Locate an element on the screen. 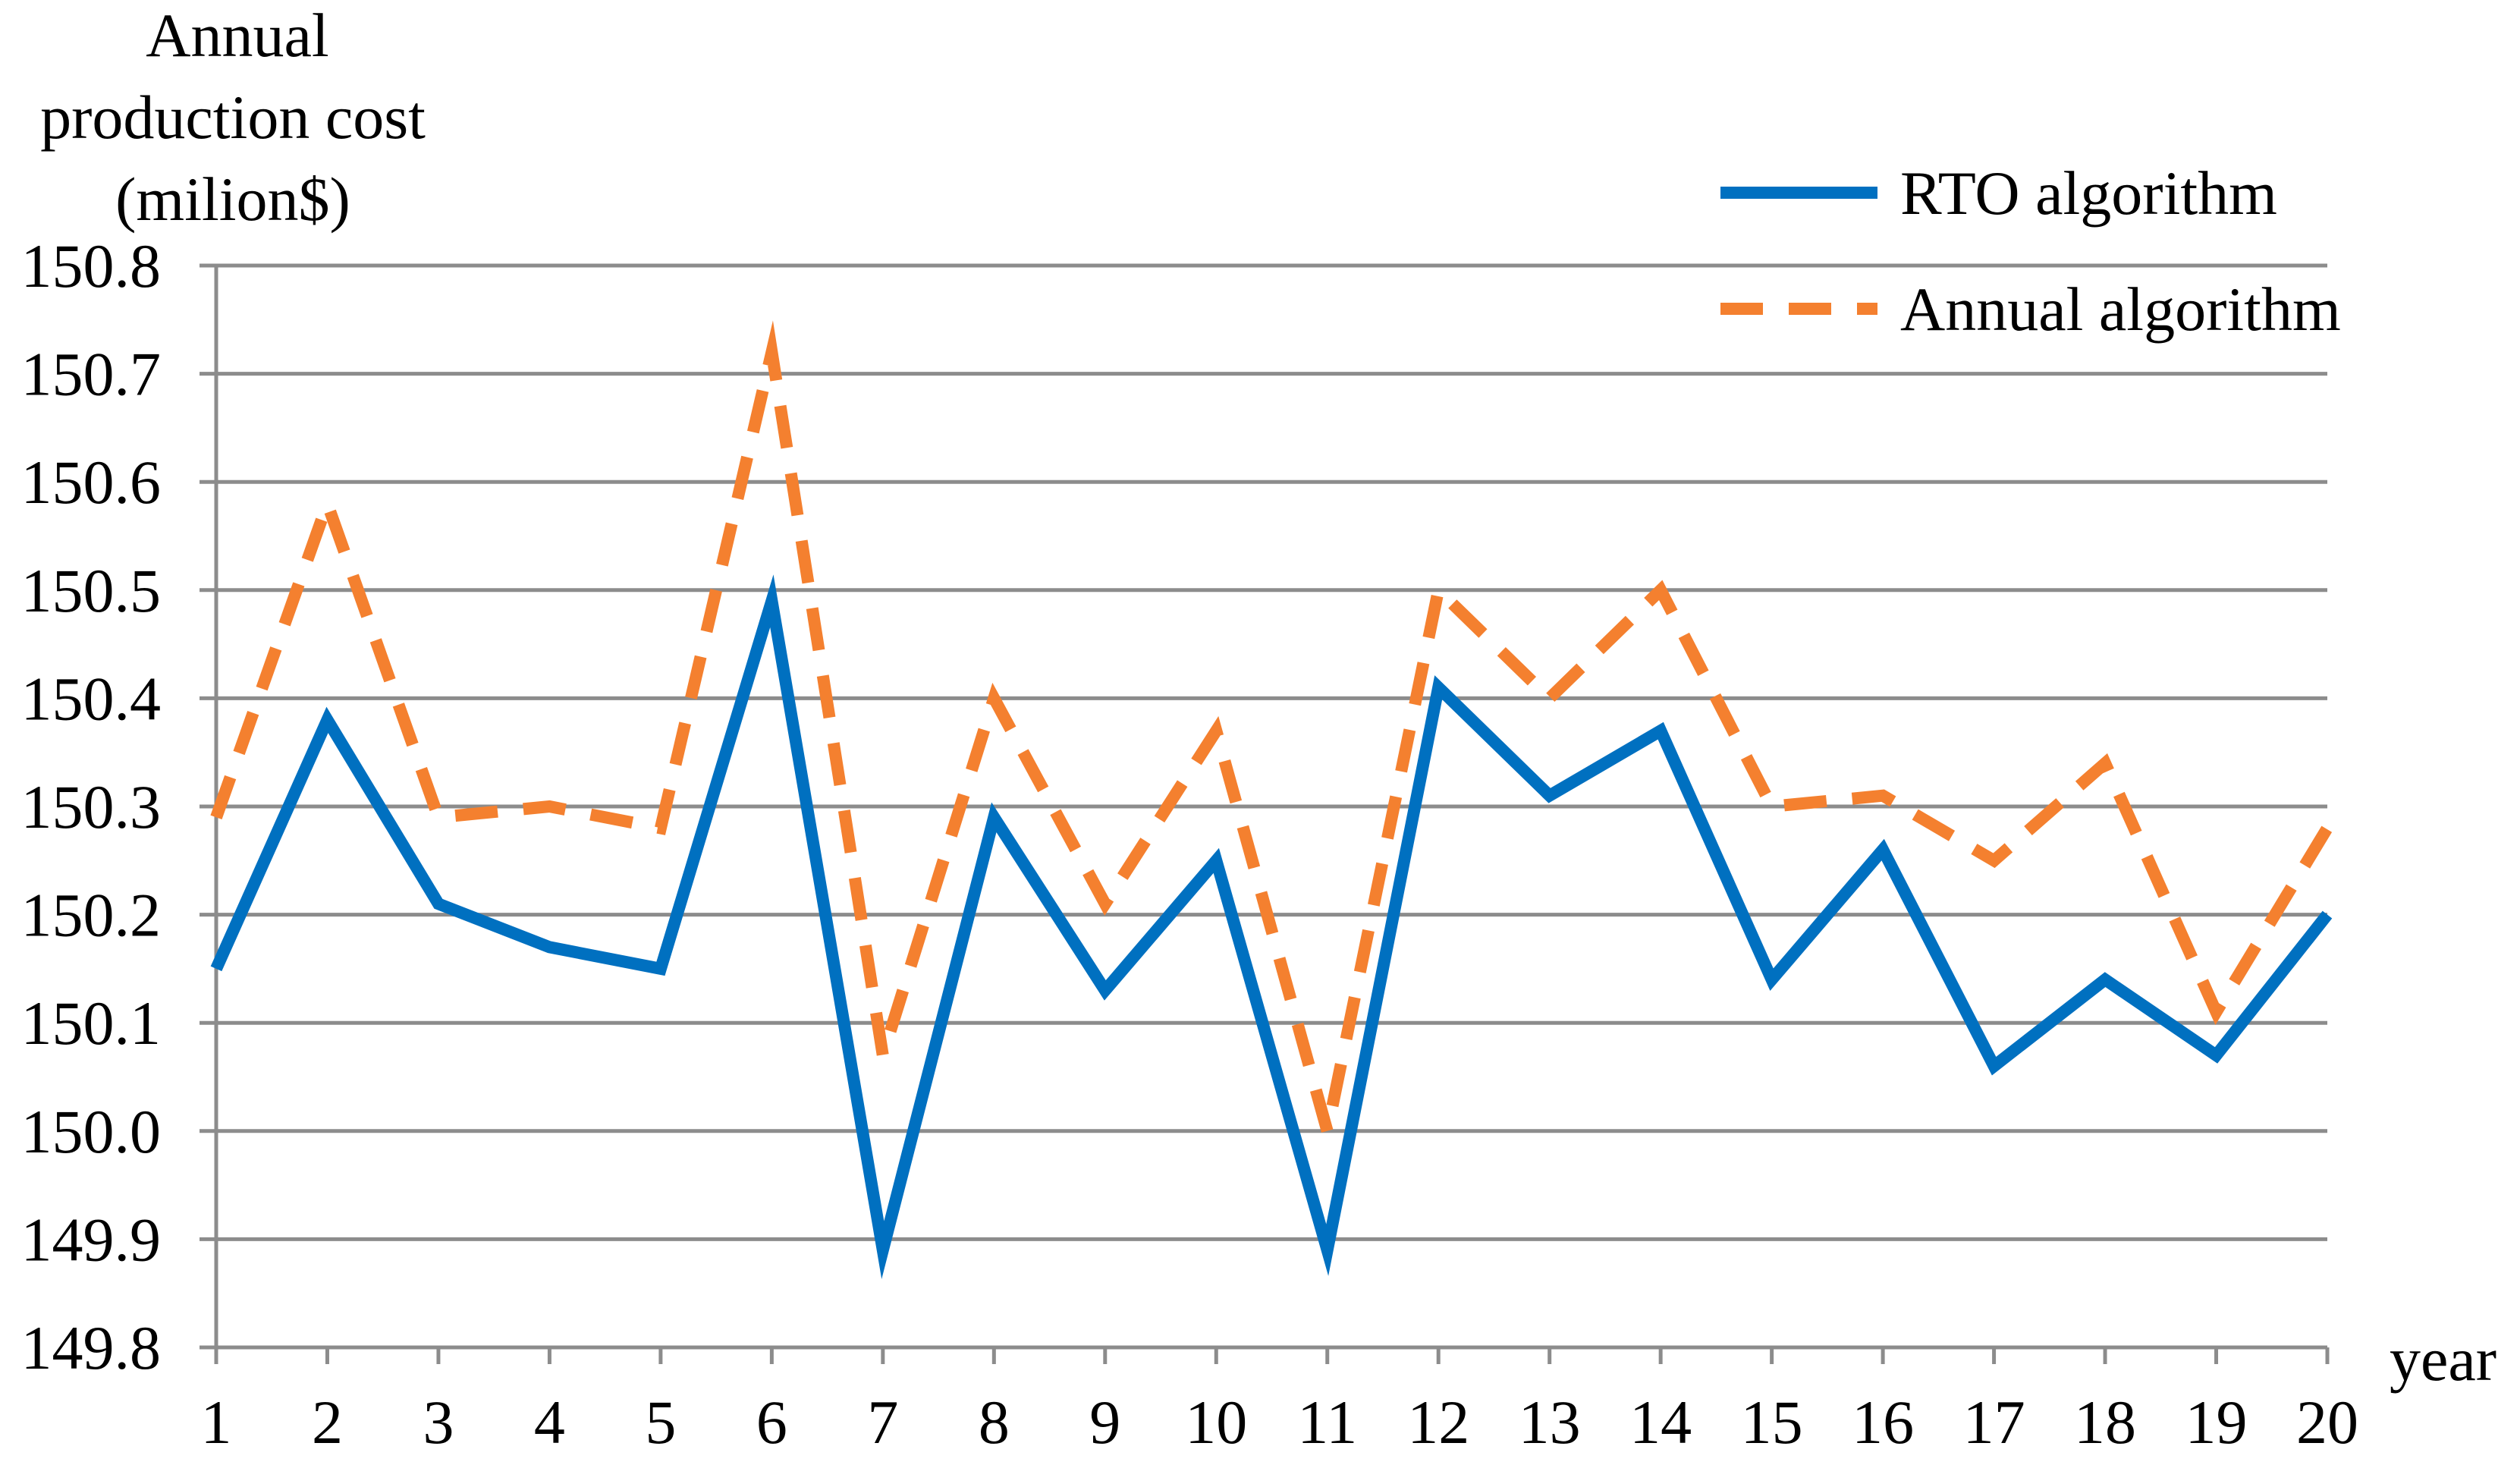 Image resolution: width=2520 pixels, height=1465 pixels. y-tick-label: 150.7 is located at coordinates (91, 374).